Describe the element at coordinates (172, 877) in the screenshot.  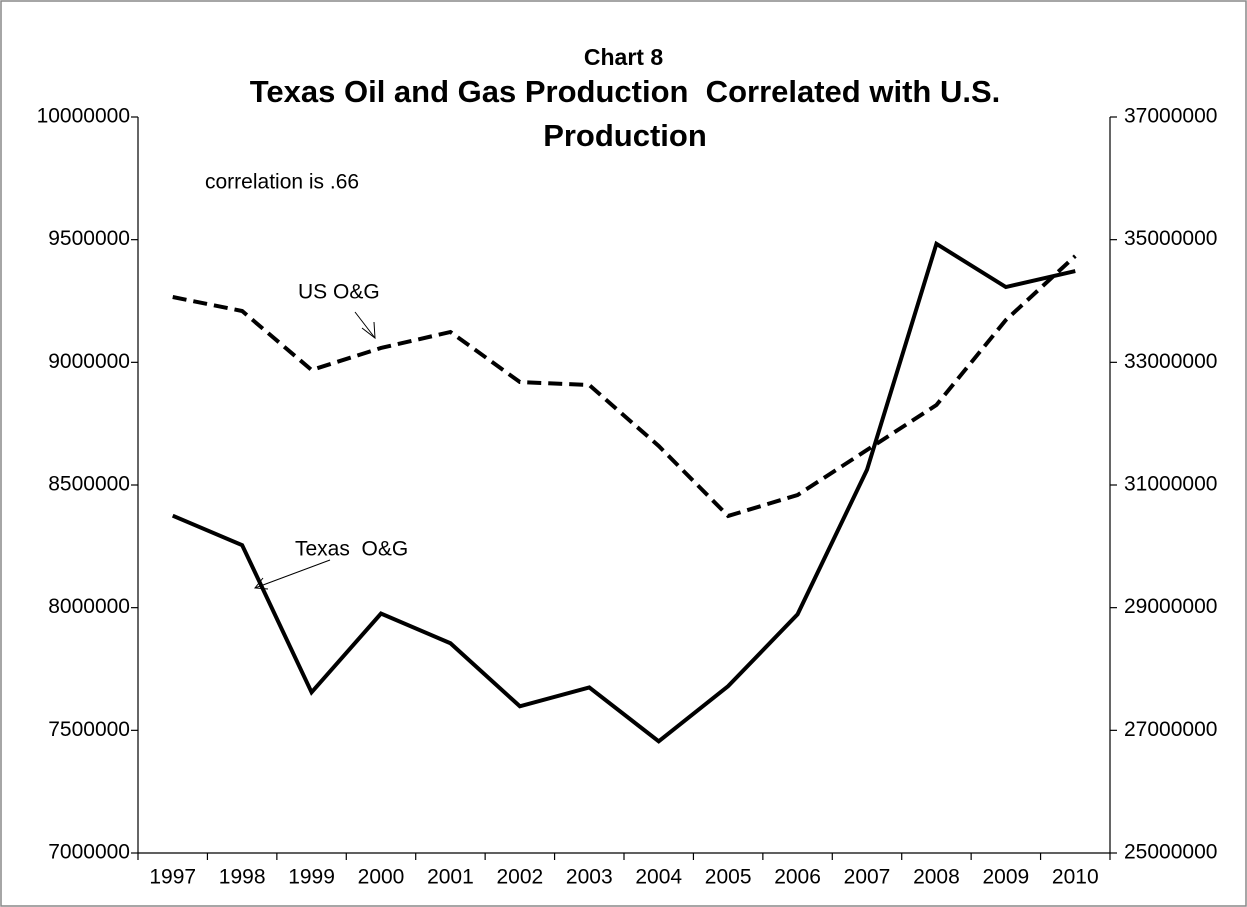
I see `x-tick-label: 1997` at that location.